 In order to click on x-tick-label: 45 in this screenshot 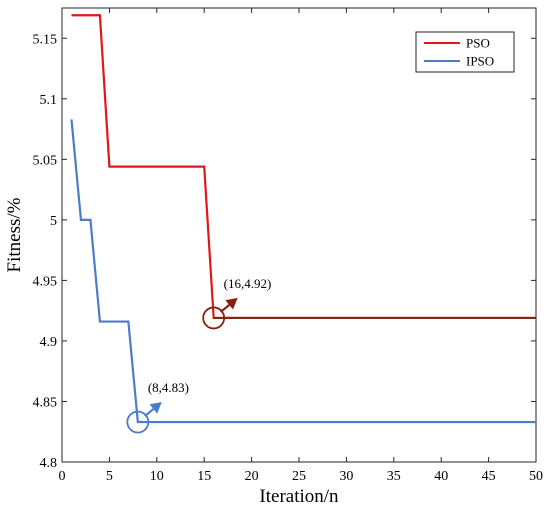, I will do `click(489, 476)`.